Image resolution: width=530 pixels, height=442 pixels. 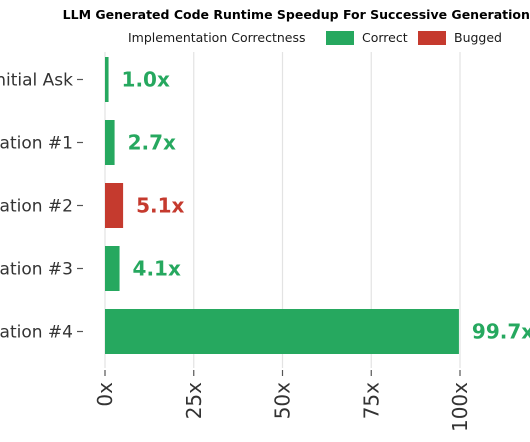 I want to click on x-tick-label: 0x, so click(x=105, y=394).